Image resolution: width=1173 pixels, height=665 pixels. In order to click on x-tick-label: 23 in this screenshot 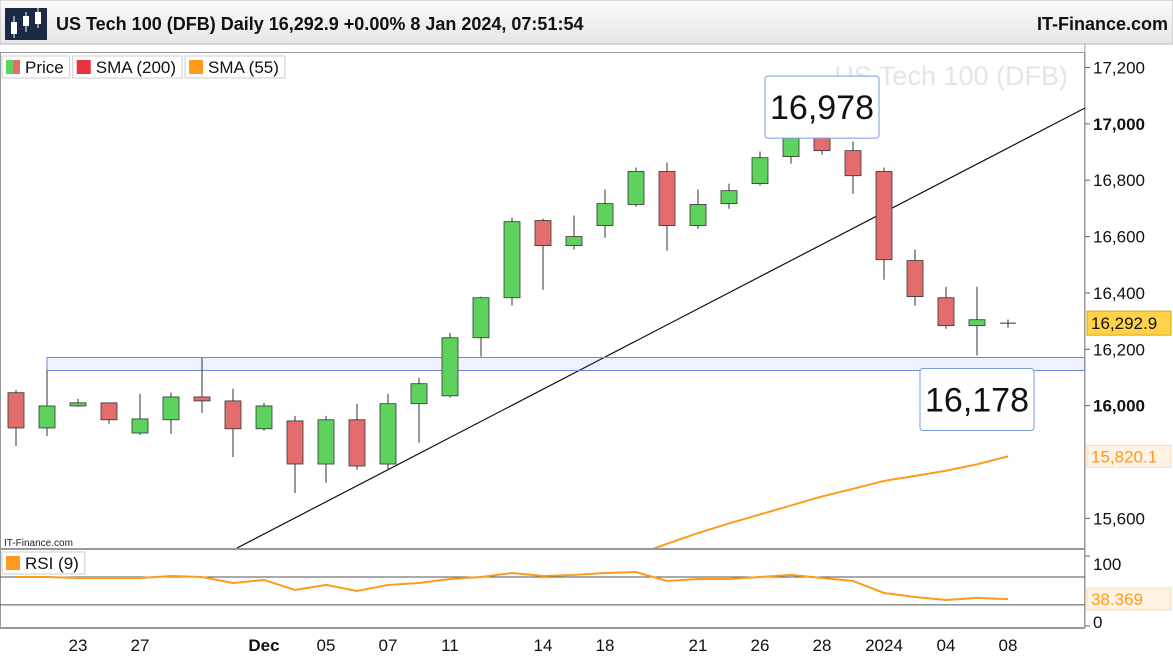, I will do `click(78, 645)`.